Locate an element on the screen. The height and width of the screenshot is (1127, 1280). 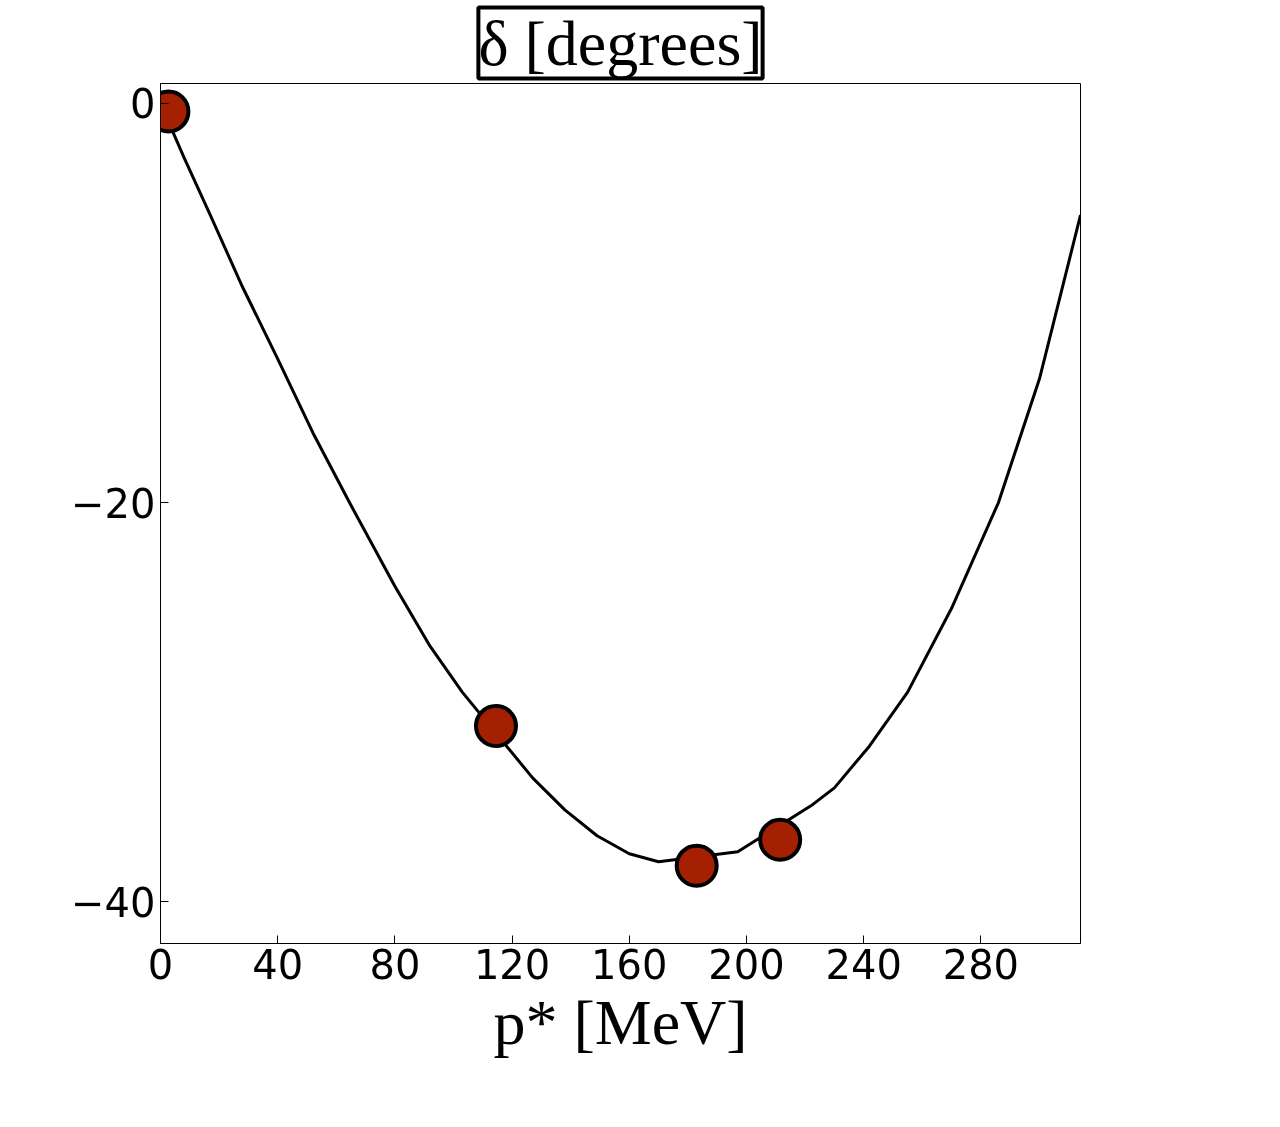
x-tick-label: 280 is located at coordinates (981, 964).